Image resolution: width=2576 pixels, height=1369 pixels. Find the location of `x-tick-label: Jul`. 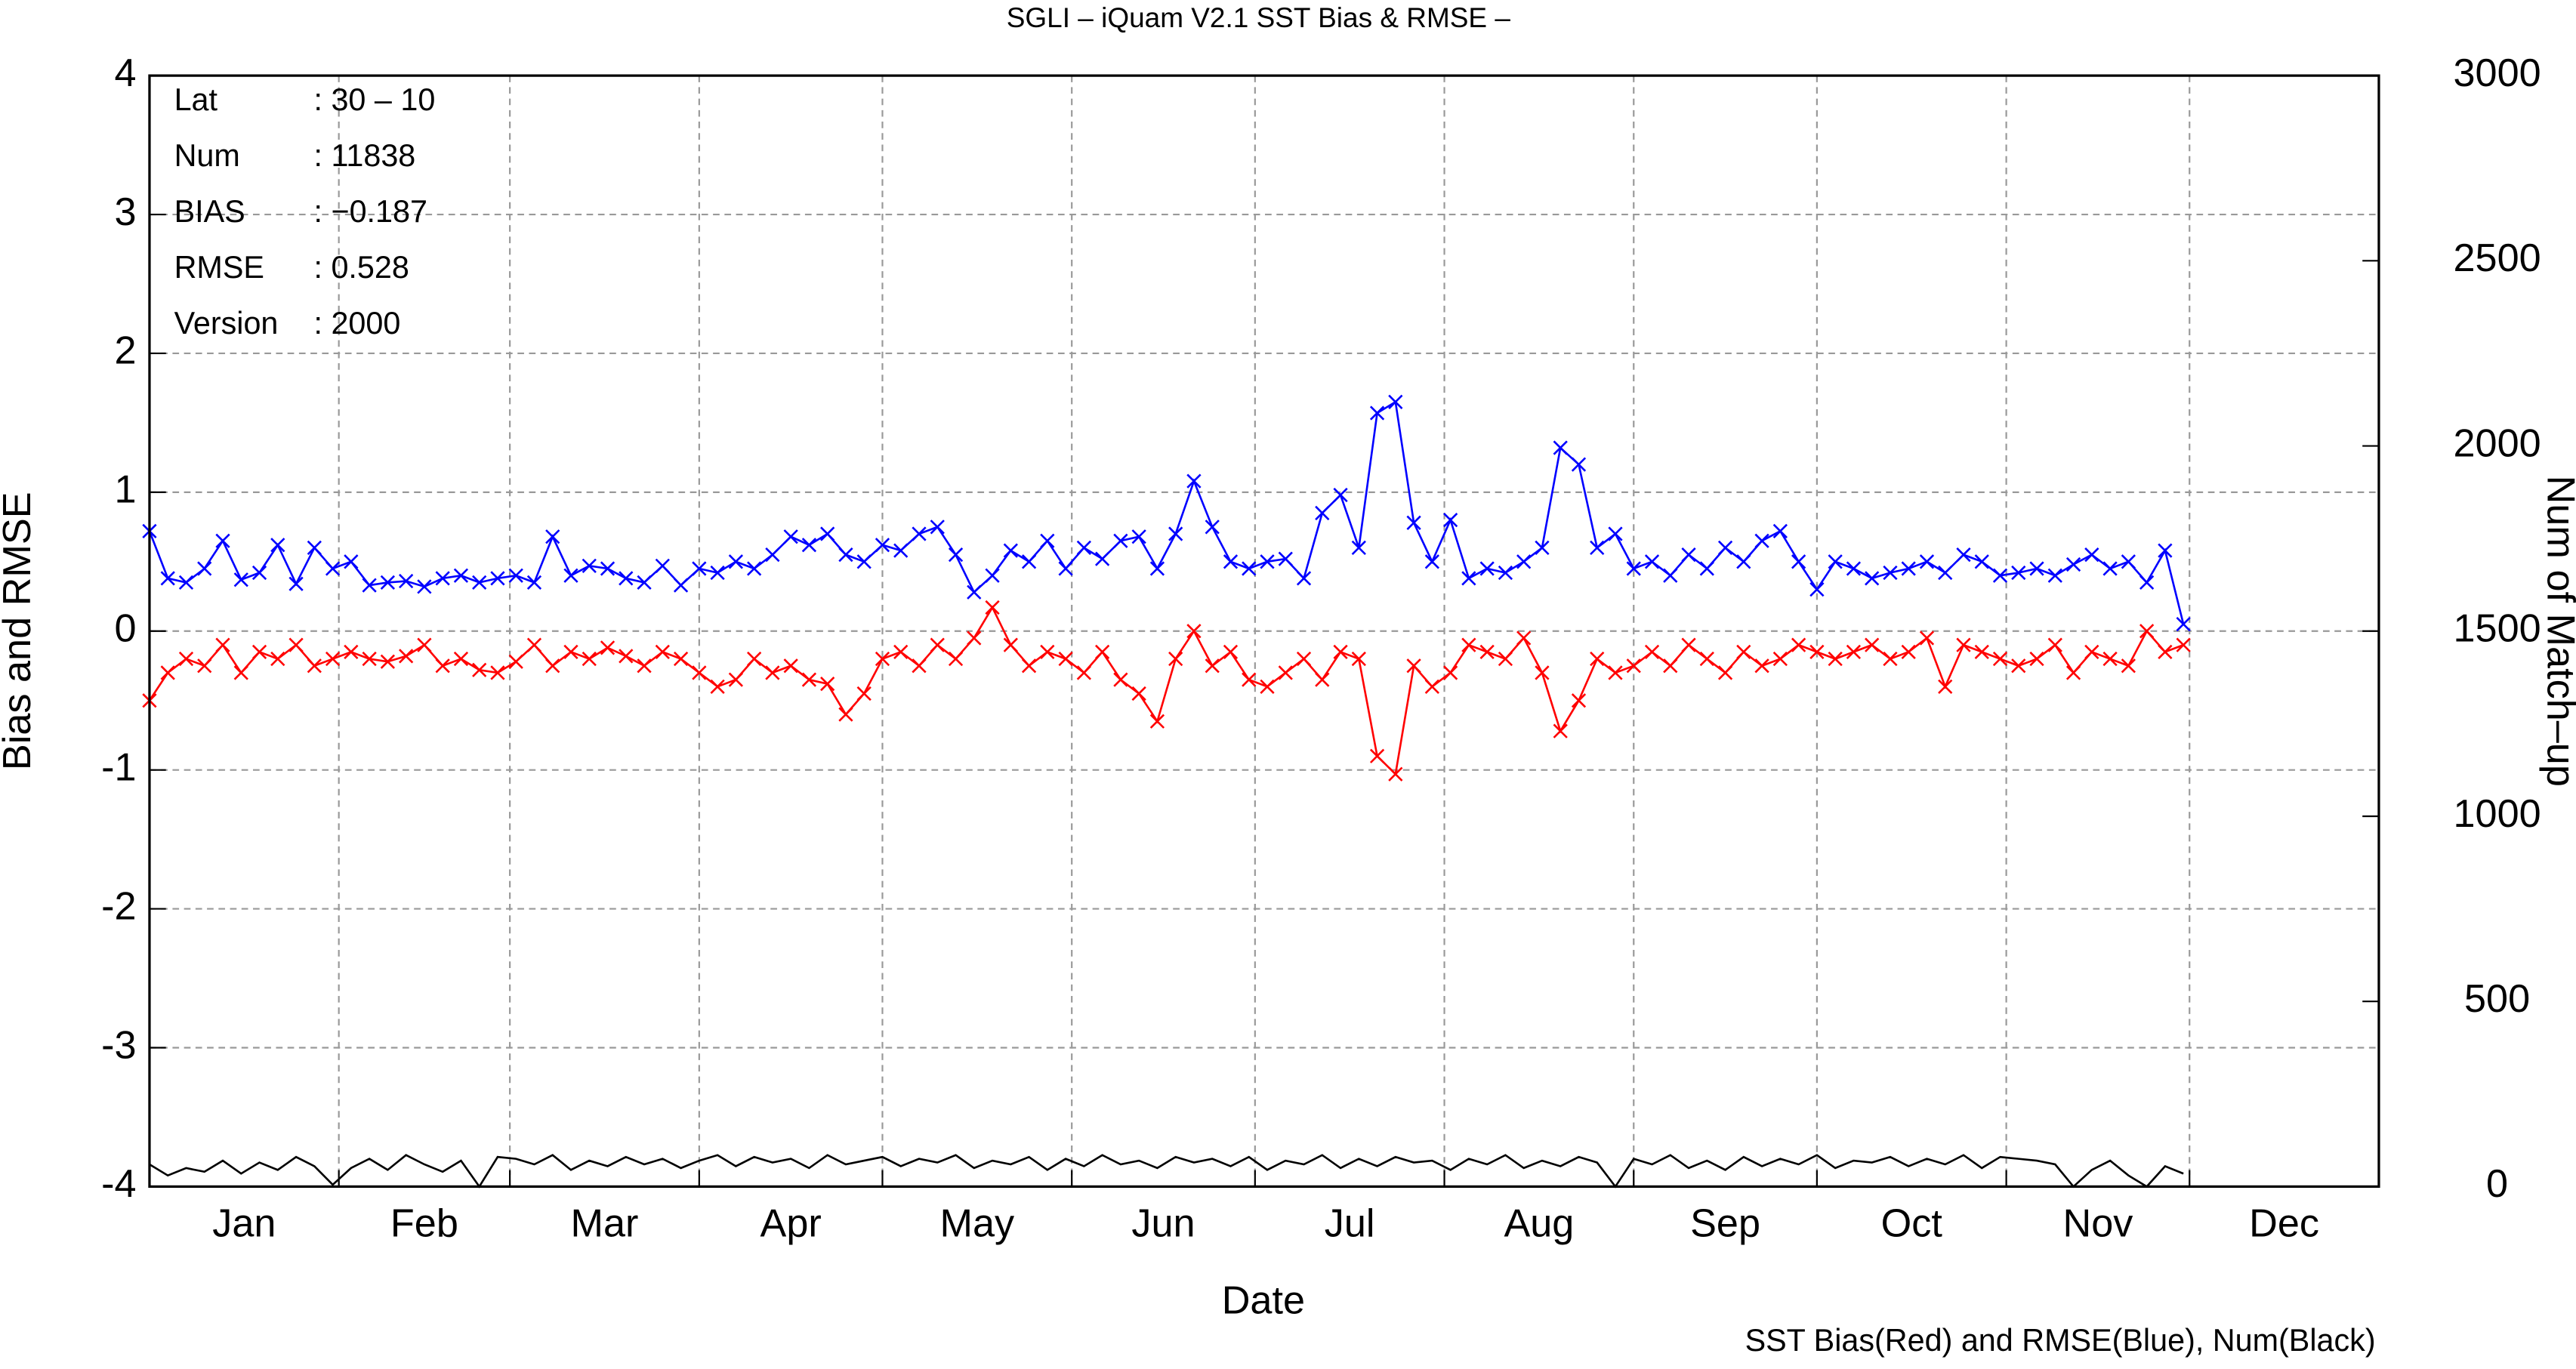

x-tick-label: Jul is located at coordinates (1350, 1223).